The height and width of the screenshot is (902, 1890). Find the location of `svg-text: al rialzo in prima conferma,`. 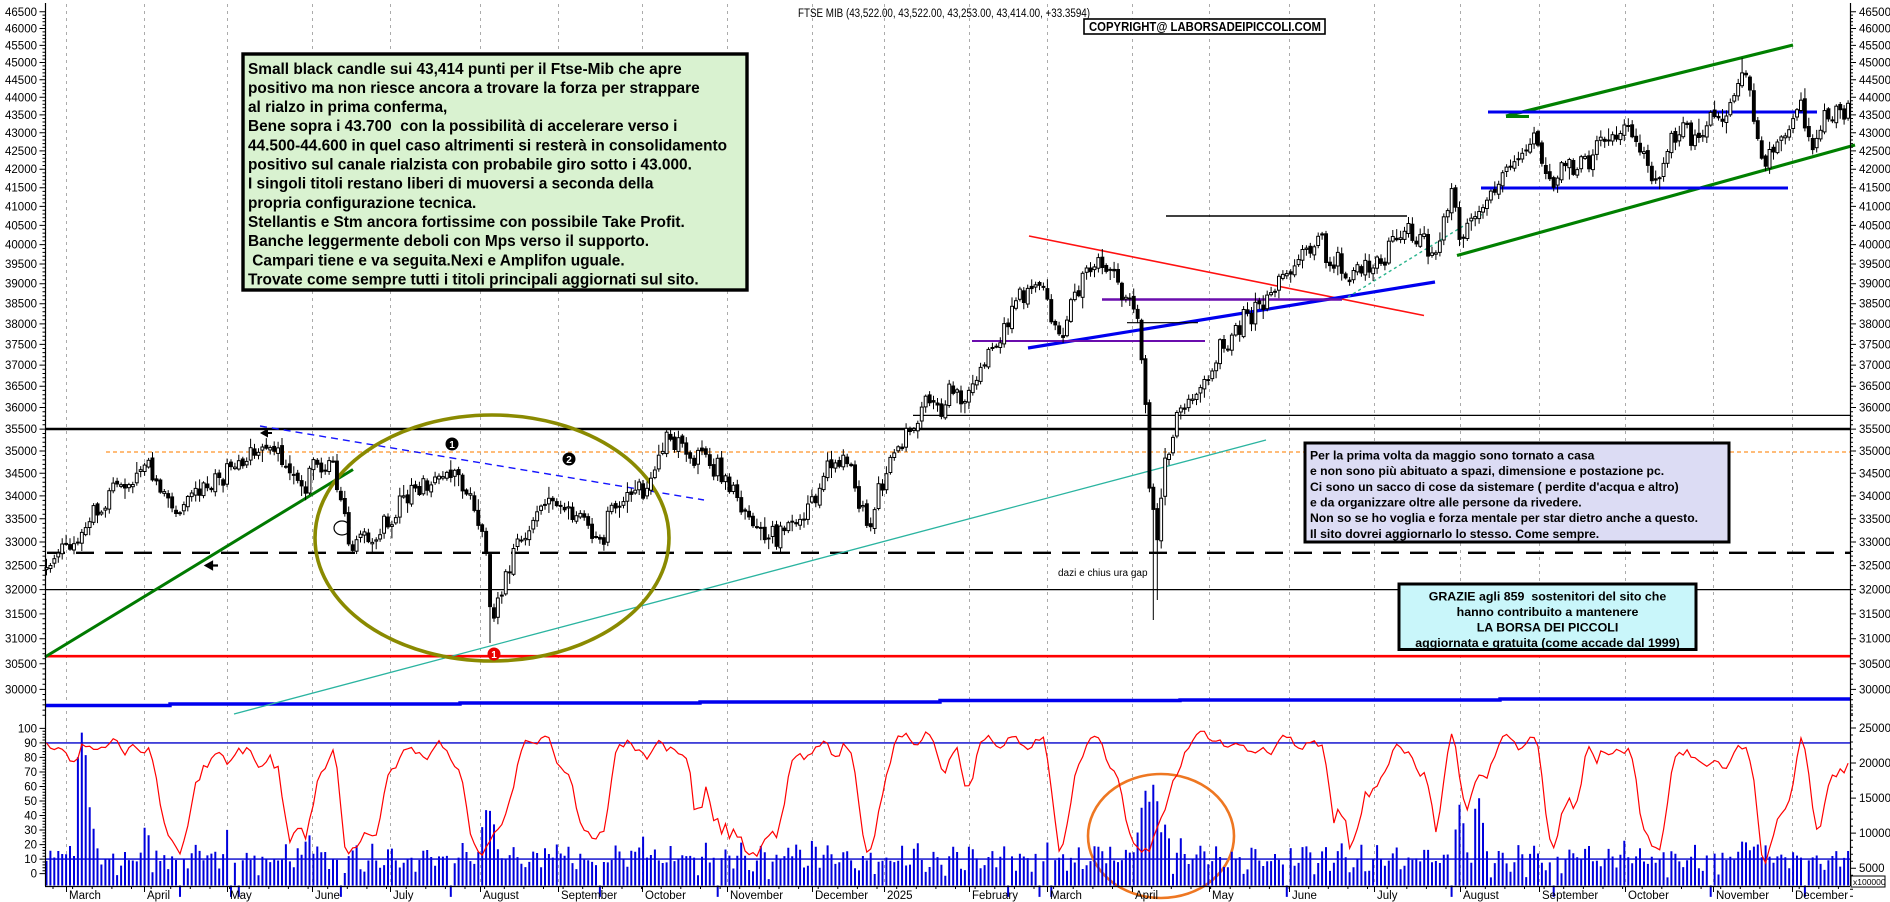

svg-text: al rialzo in prima conferma, is located at coordinates (347, 107).